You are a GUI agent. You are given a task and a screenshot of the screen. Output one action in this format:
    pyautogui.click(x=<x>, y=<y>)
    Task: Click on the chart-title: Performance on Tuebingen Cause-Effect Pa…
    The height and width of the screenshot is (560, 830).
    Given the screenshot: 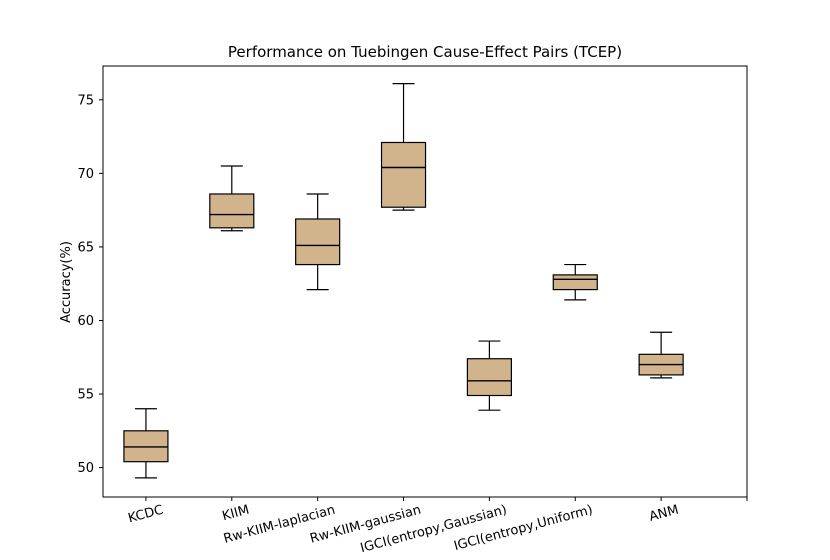 What is the action you would take?
    pyautogui.click(x=425, y=52)
    